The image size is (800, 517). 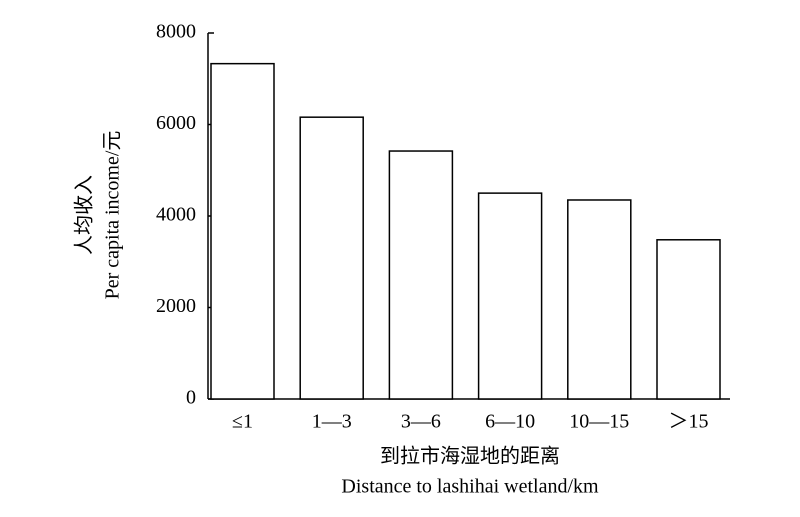 I want to click on y-tick-label: 2000, so click(x=176, y=306).